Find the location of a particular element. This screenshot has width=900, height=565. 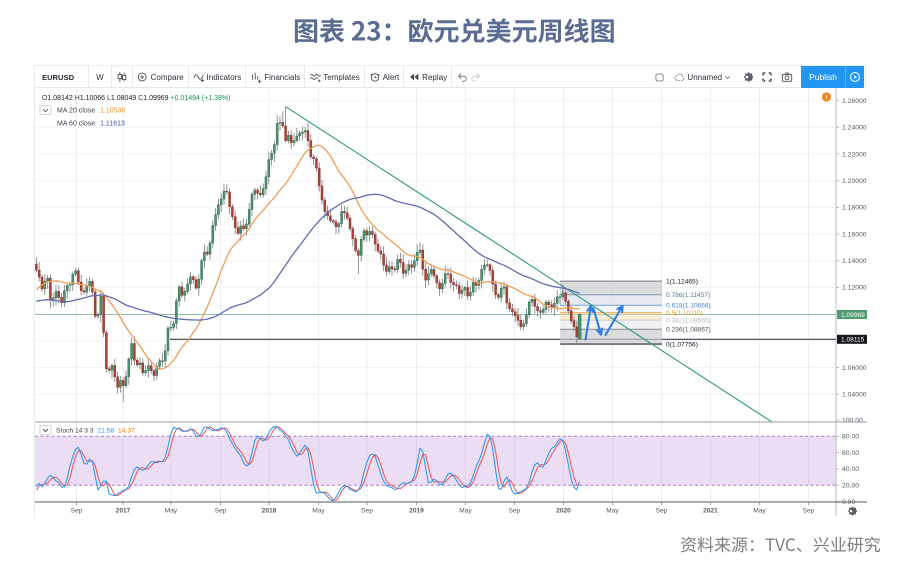

svg-text: 1.06000 is located at coordinates (854, 368).